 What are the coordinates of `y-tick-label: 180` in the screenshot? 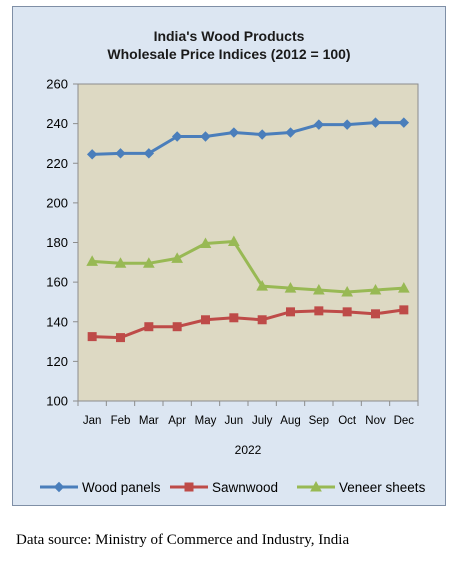 It's located at (57, 242).